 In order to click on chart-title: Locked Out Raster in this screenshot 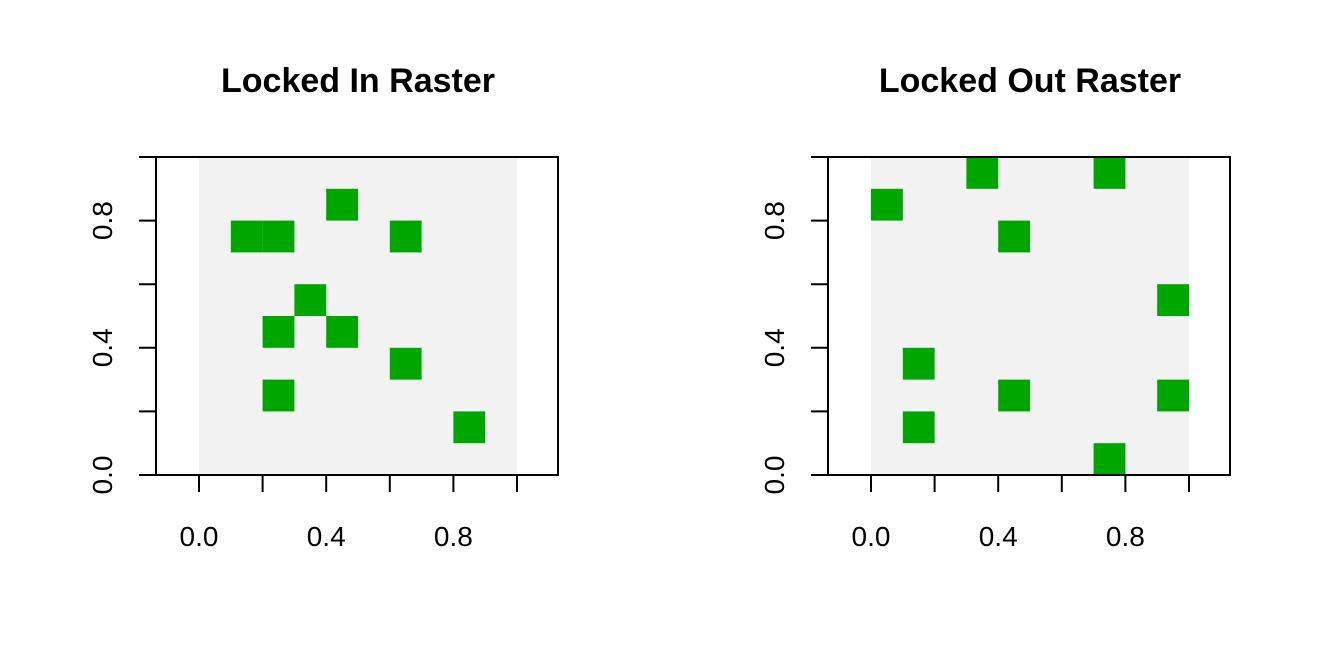, I will do `click(1030, 81)`.